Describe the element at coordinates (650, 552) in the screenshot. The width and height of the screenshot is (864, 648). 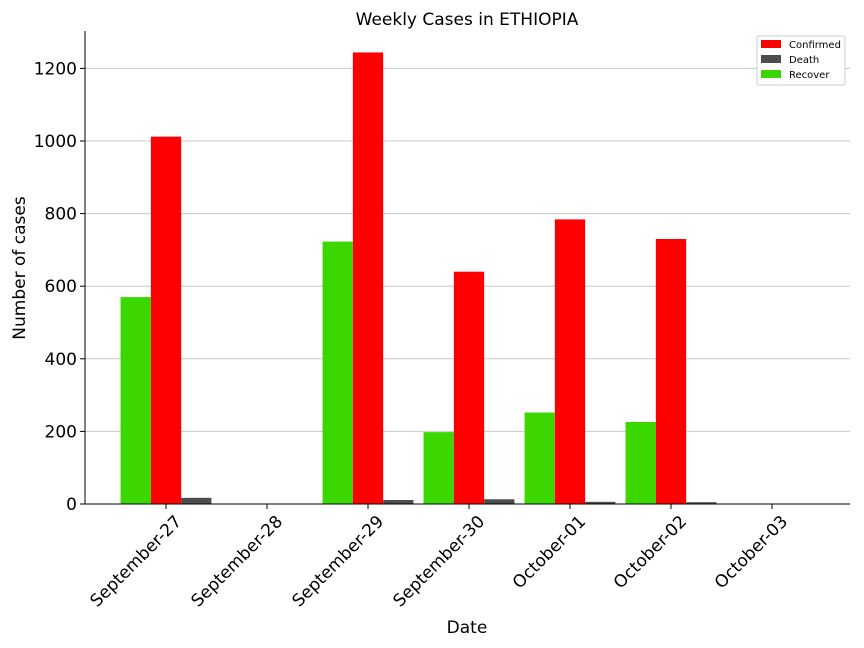
I see `x-tick-label: October-02` at that location.